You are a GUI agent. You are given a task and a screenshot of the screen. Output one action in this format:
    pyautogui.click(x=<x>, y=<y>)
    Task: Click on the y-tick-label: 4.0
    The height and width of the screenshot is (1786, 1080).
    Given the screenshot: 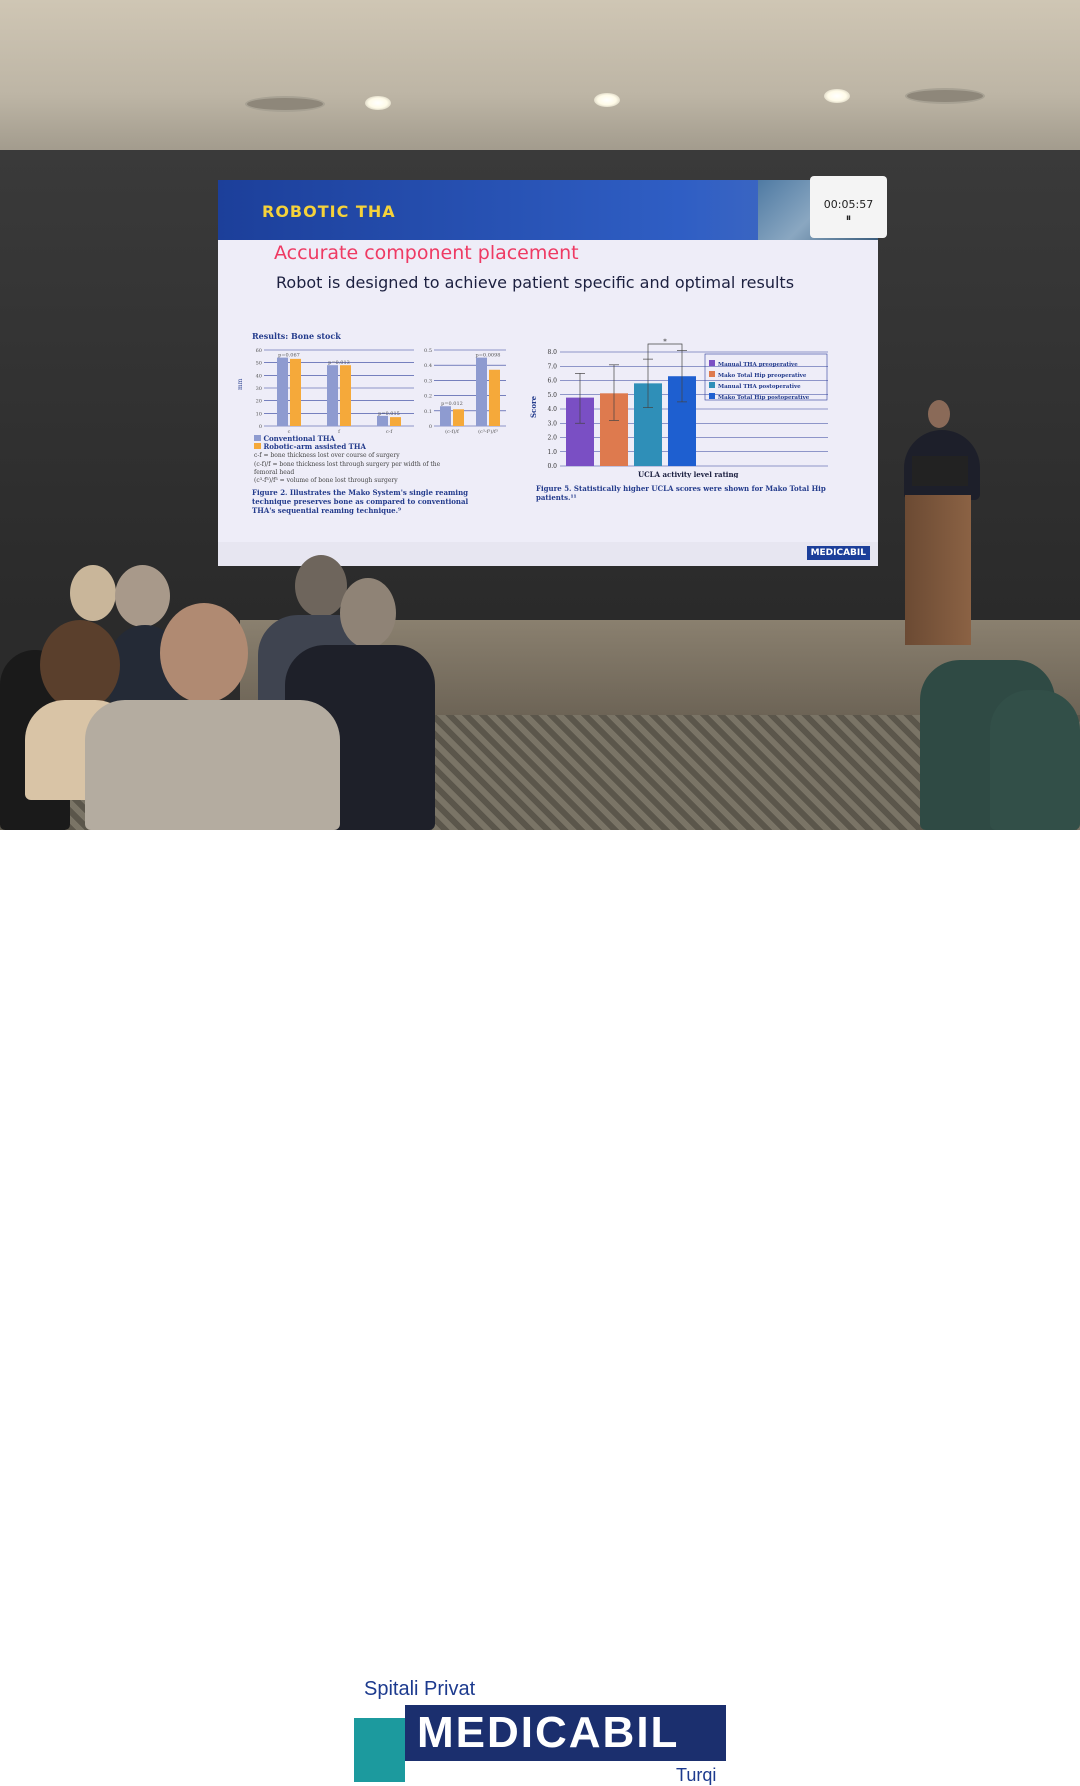 What is the action you would take?
    pyautogui.click(x=552, y=409)
    